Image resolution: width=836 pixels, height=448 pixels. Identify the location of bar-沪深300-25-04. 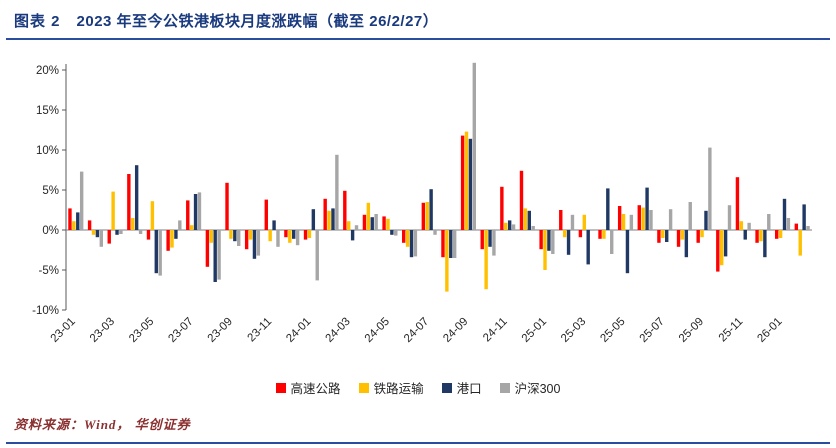
(612, 242).